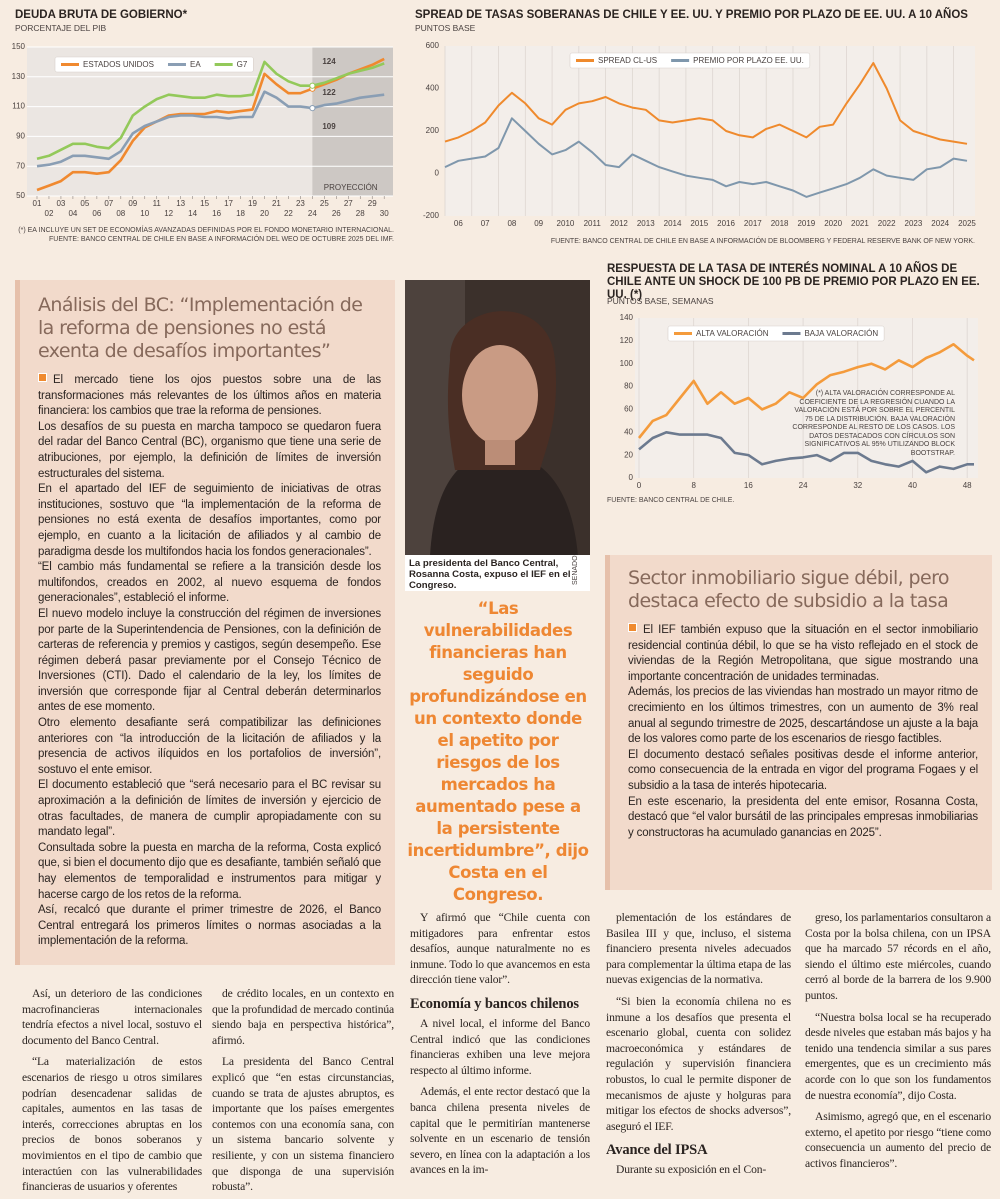 This screenshot has width=1000, height=1199. Describe the element at coordinates (192, 213) in the screenshot. I see `x-tick-label: 14` at that location.